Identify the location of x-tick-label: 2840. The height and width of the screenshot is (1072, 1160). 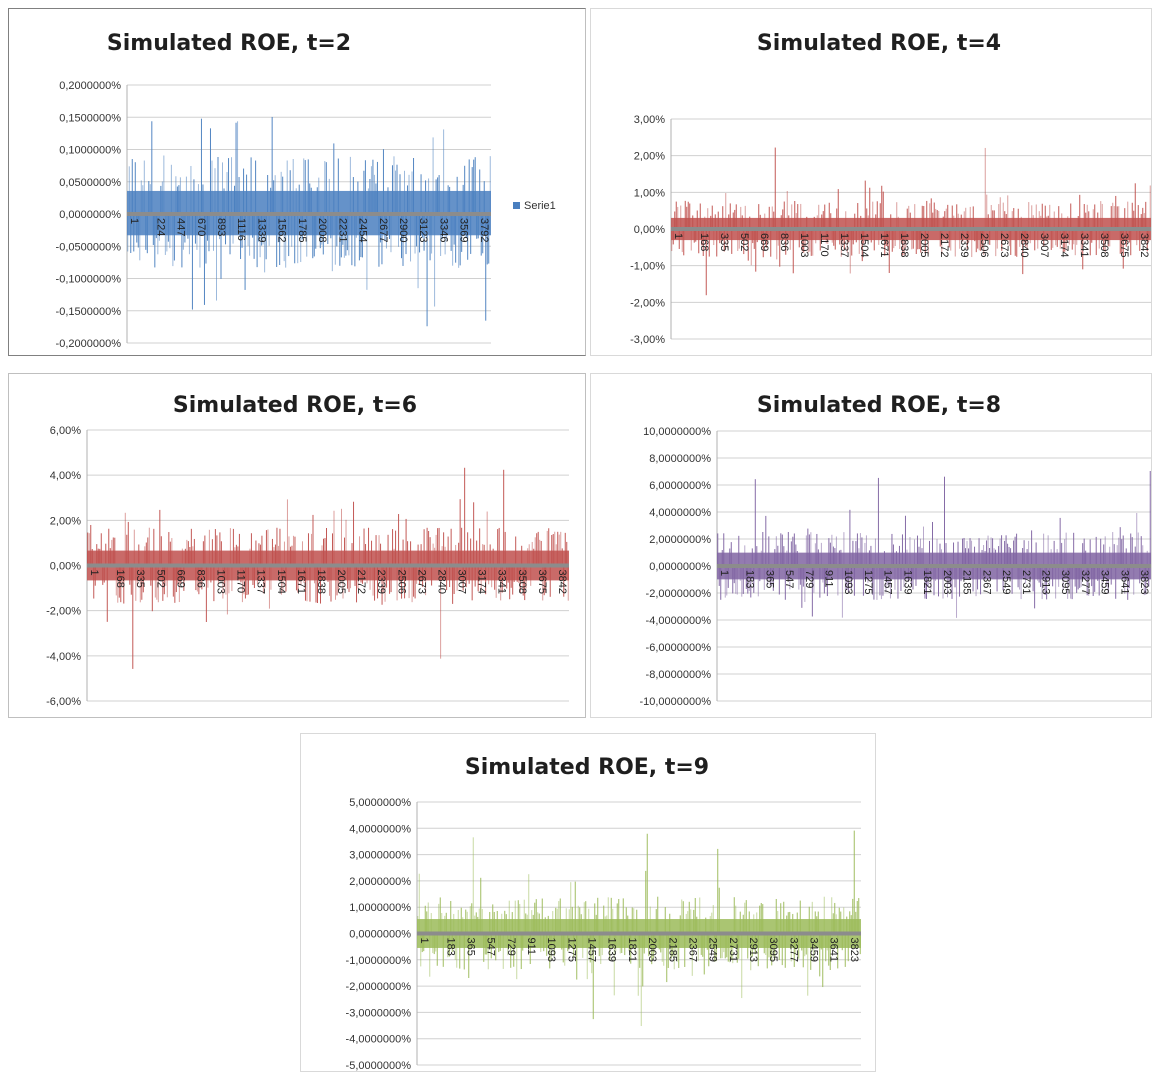
(441, 582).